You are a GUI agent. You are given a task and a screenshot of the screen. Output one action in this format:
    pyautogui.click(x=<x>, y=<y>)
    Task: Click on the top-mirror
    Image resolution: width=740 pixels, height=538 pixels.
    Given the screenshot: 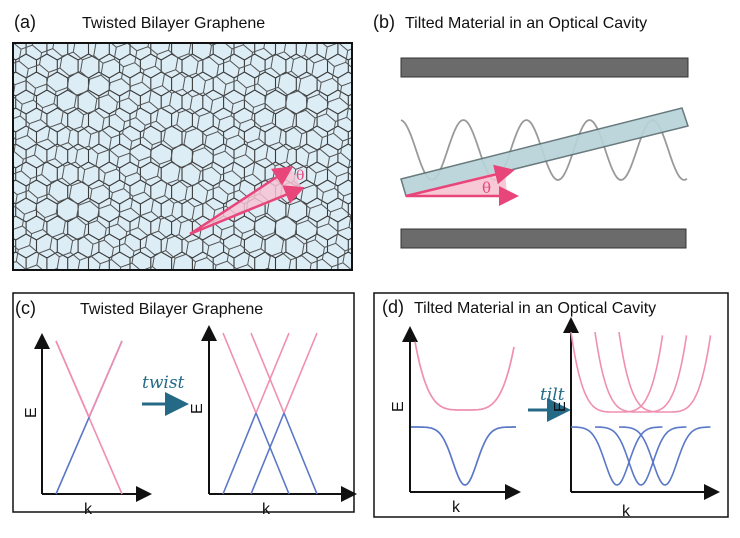 What is the action you would take?
    pyautogui.click(x=544, y=67)
    